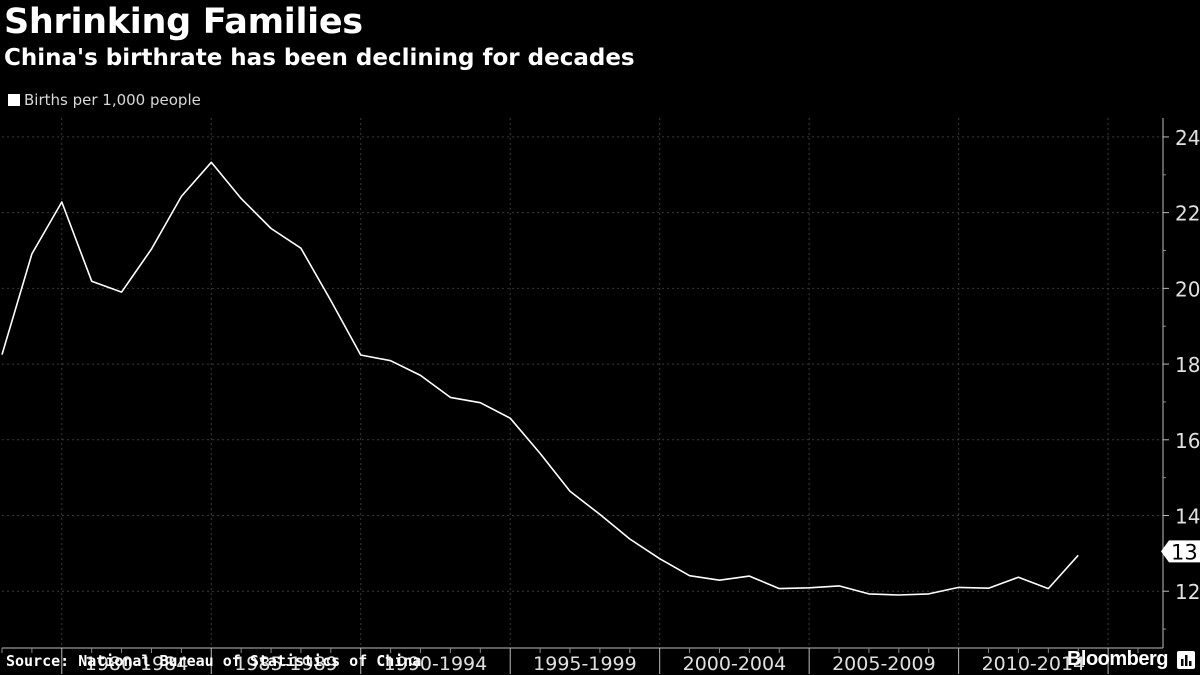  Describe the element at coordinates (1034, 664) in the screenshot. I see `x-tick-label: 2010-2014` at that location.